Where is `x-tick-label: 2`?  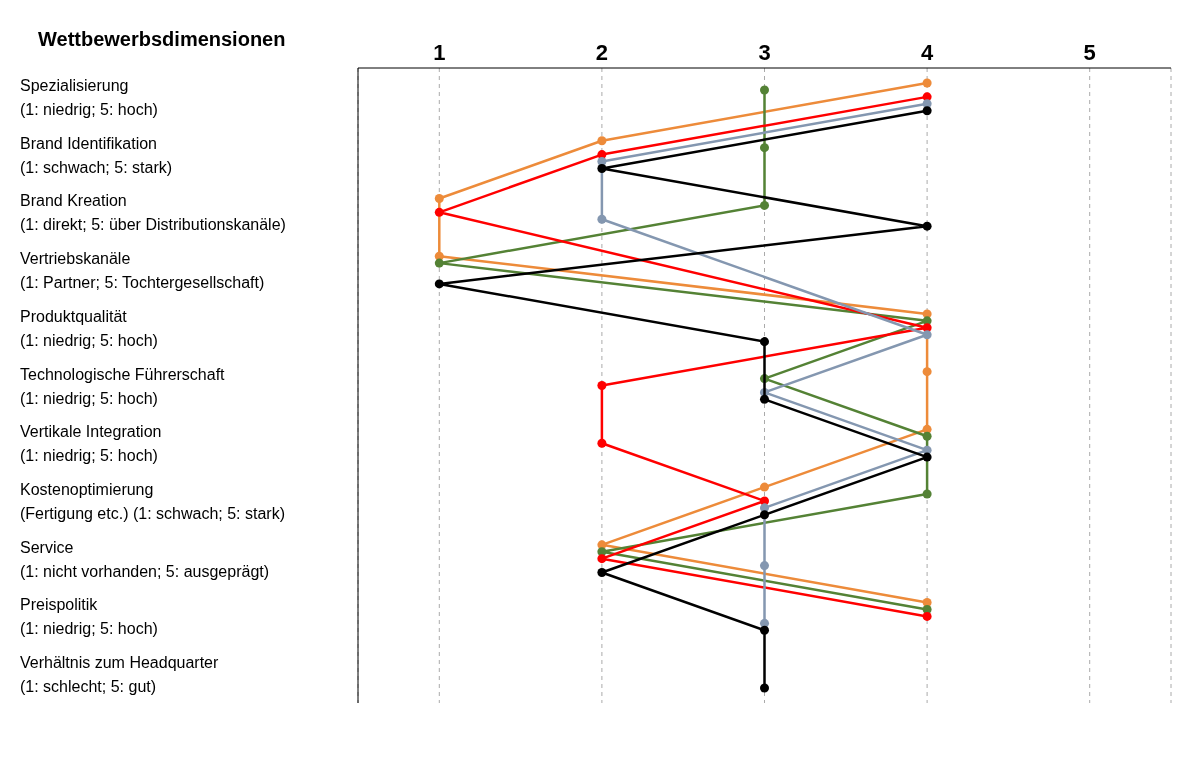
x-tick-label: 2 is located at coordinates (602, 52).